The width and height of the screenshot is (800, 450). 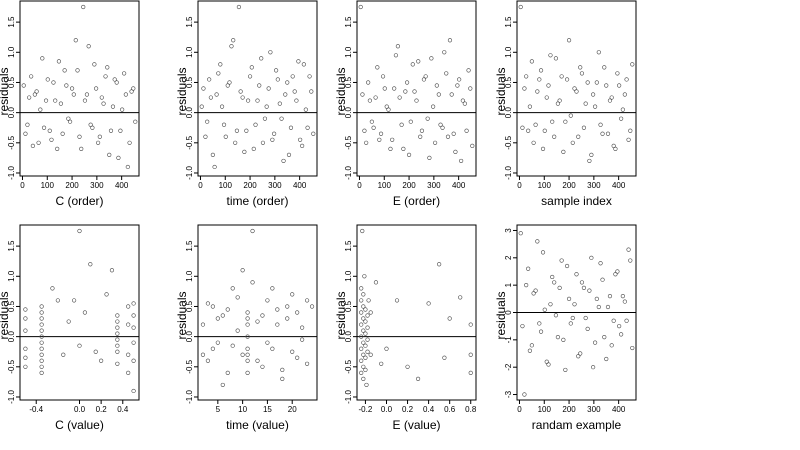 I want to click on y-tick-label: 0.0, so click(x=11, y=113).